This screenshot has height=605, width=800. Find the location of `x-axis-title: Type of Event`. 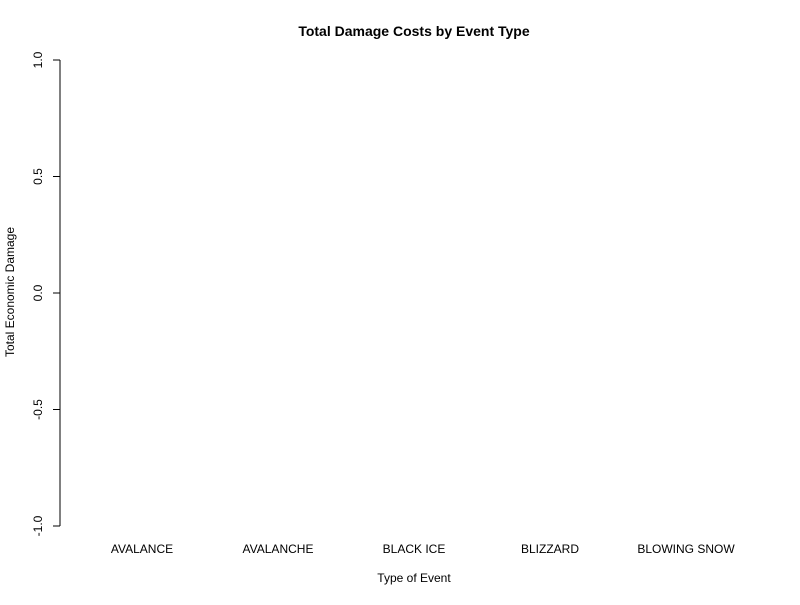

x-axis-title: Type of Event is located at coordinates (414, 578).